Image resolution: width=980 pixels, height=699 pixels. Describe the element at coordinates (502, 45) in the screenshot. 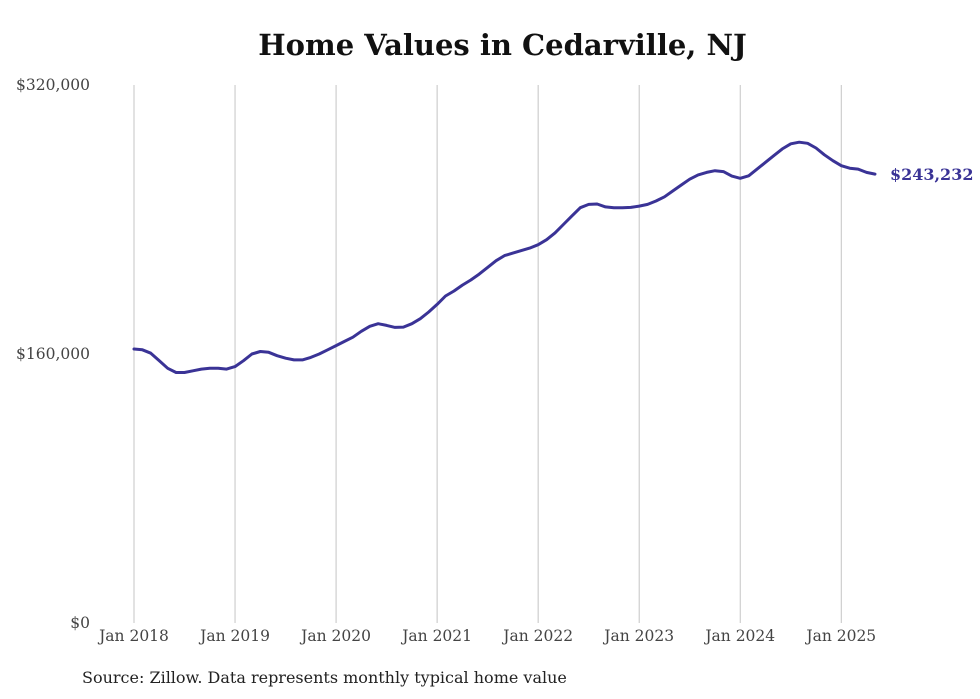

I see `chart-title: Home Values in Cedarville, NJ` at that location.